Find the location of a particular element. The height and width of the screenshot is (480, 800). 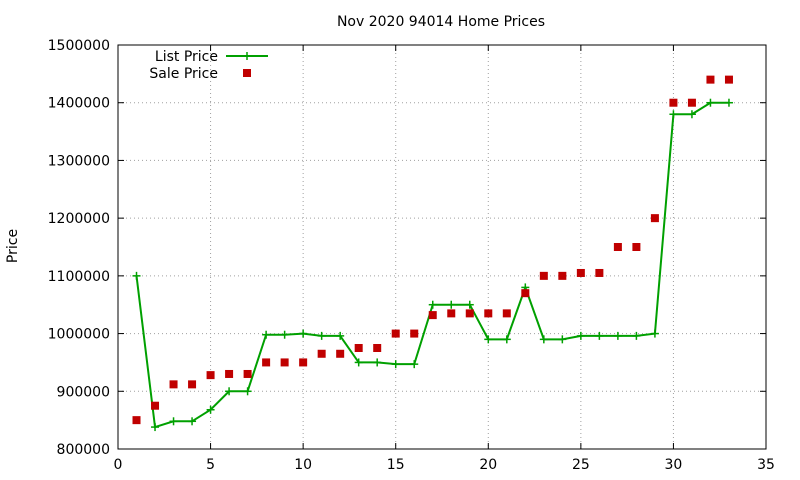

legend-marker-list-price is located at coordinates (247, 56).